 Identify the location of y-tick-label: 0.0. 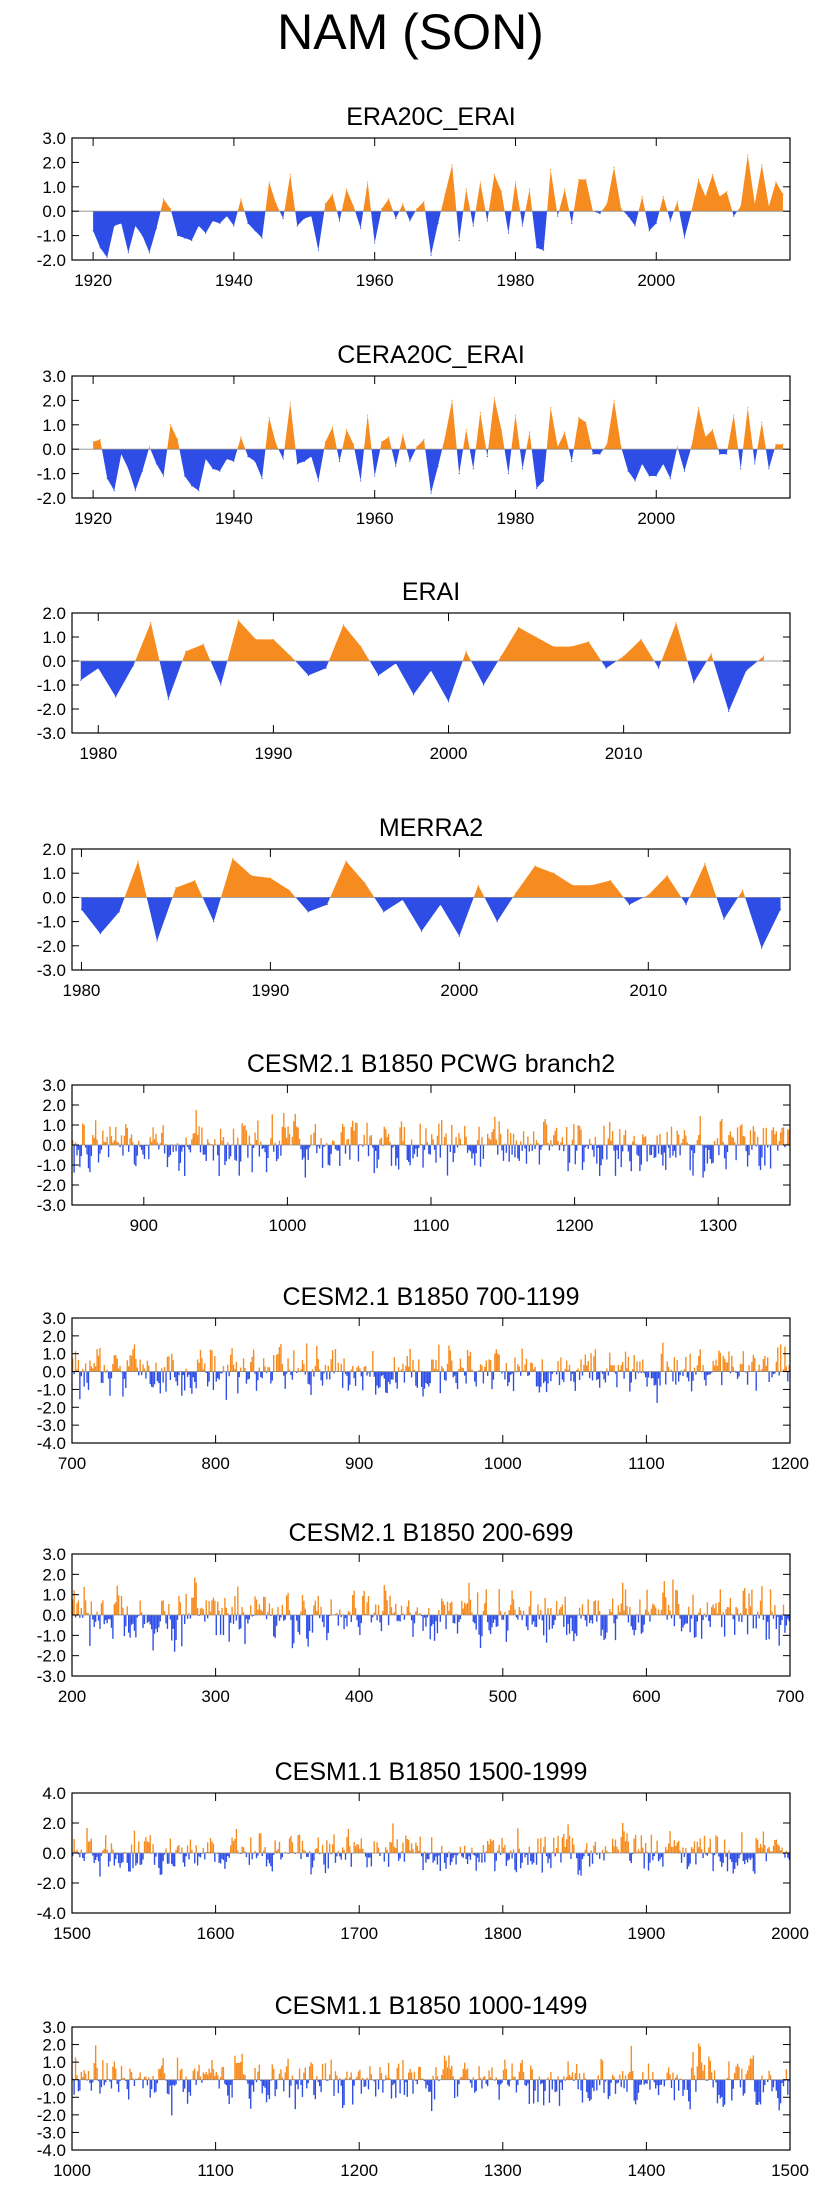
(54, 1615).